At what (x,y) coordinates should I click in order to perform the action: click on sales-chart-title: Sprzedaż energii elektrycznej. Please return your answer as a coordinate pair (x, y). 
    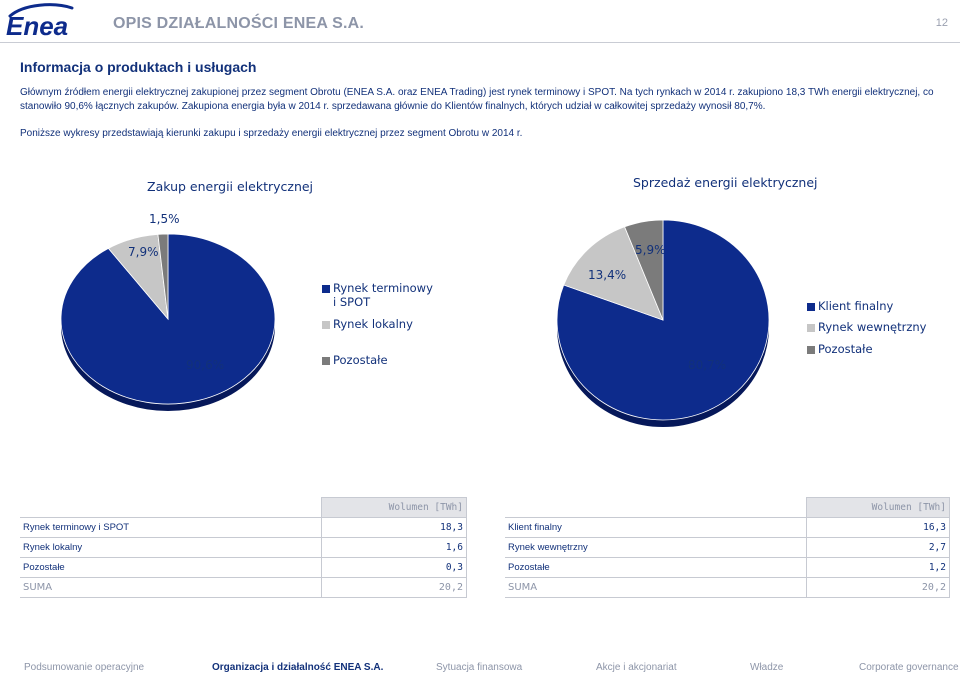
    Looking at the image, I should click on (725, 182).